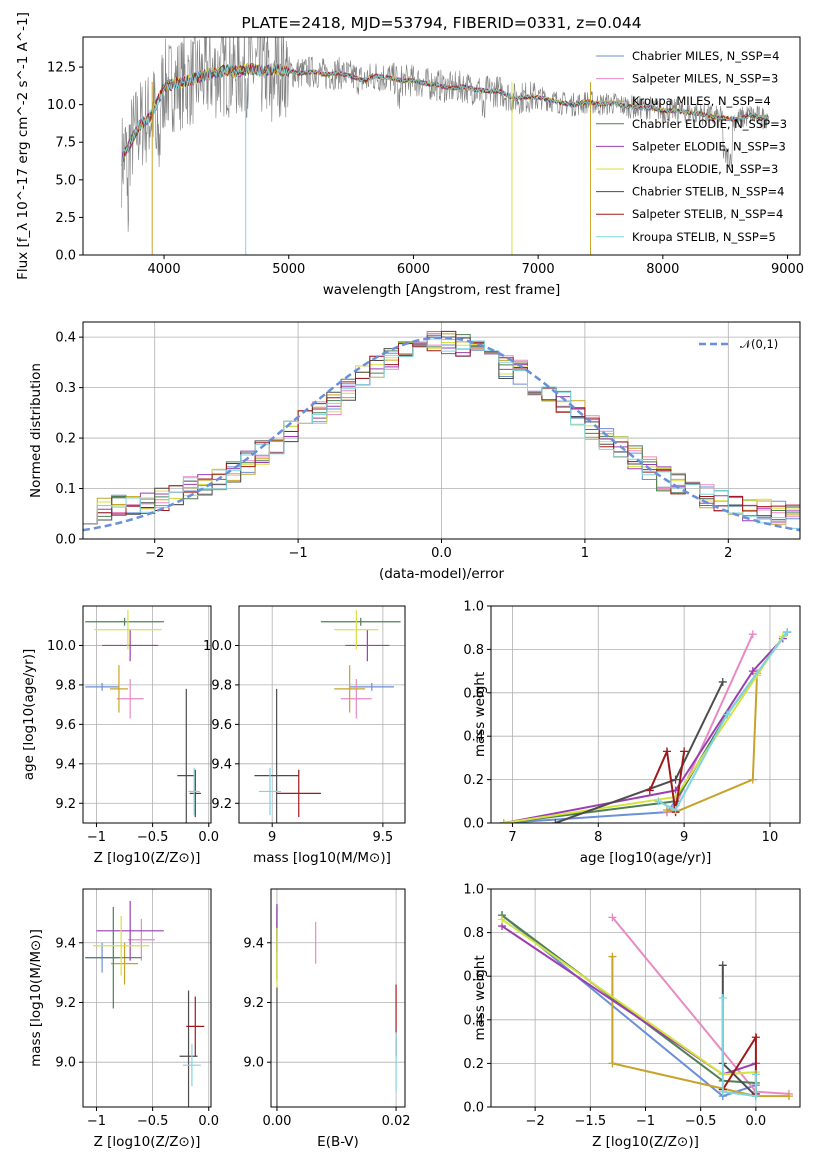  I want to click on plot-area-z-age, so click(143, 716).